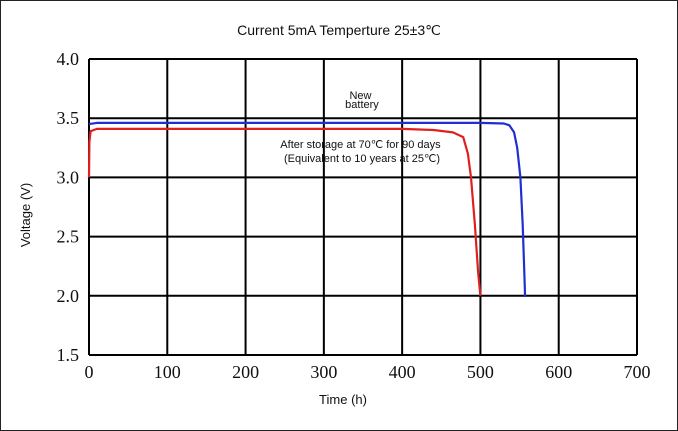 The width and height of the screenshot is (678, 431). Describe the element at coordinates (68, 237) in the screenshot. I see `y-tick-label-3: 2.5` at that location.